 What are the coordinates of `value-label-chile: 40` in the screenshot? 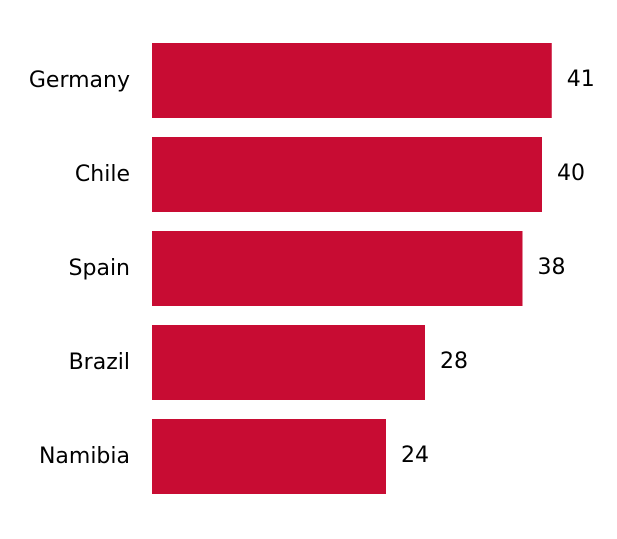 It's located at (571, 173).